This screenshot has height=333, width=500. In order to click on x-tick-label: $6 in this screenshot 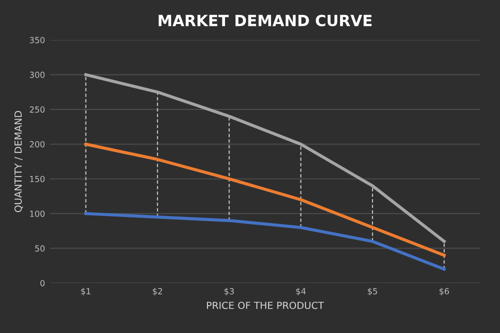, I will do `click(444, 292)`.